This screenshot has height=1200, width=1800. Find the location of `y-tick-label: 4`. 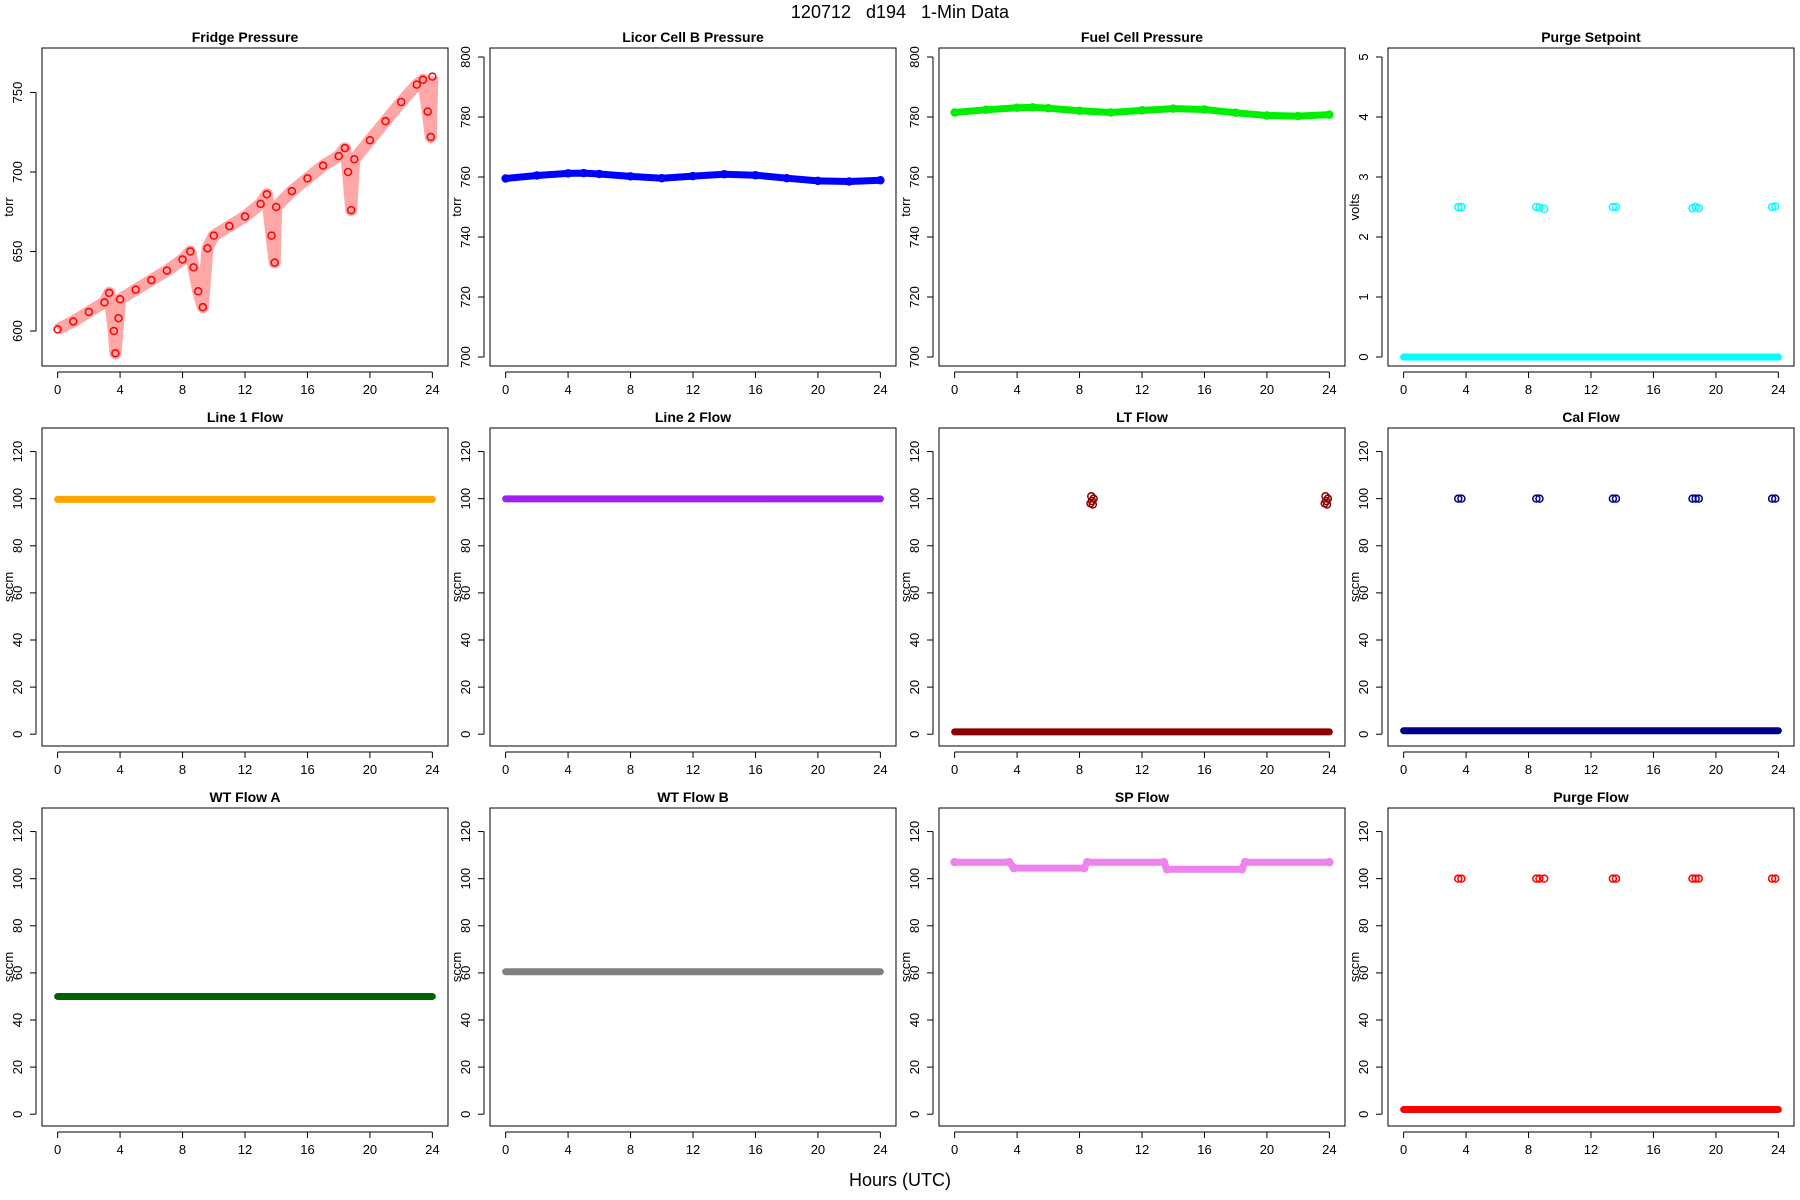

y-tick-label: 4 is located at coordinates (1363, 116).